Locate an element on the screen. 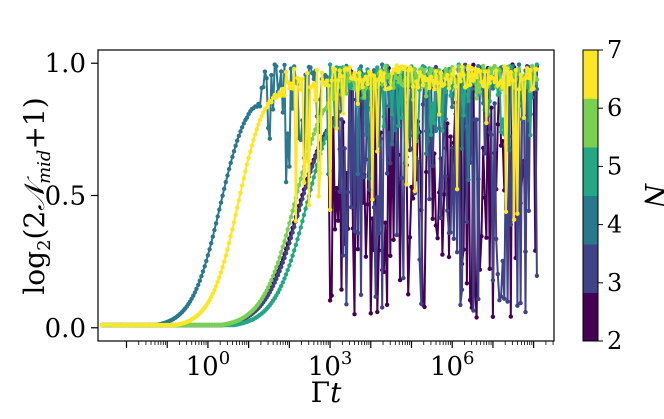  y-axis-label: log2(2𝒩mid+1) is located at coordinates (36, 195).